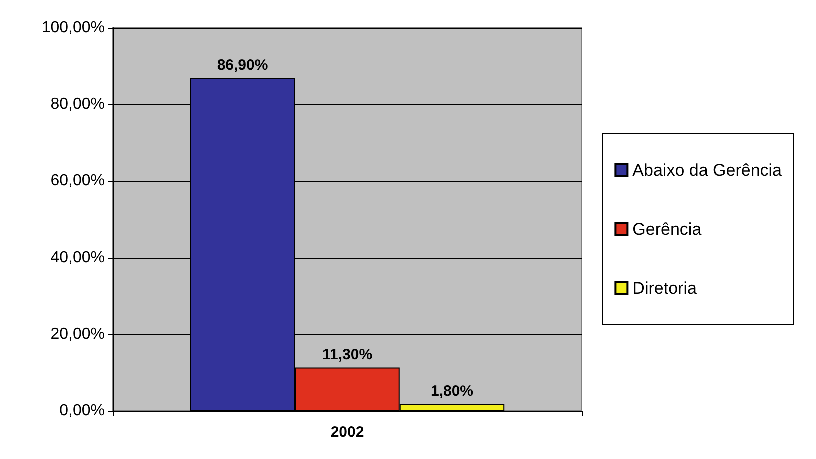 The height and width of the screenshot is (459, 816). Describe the element at coordinates (77, 181) in the screenshot. I see `y-tick-label: 60,00%` at that location.